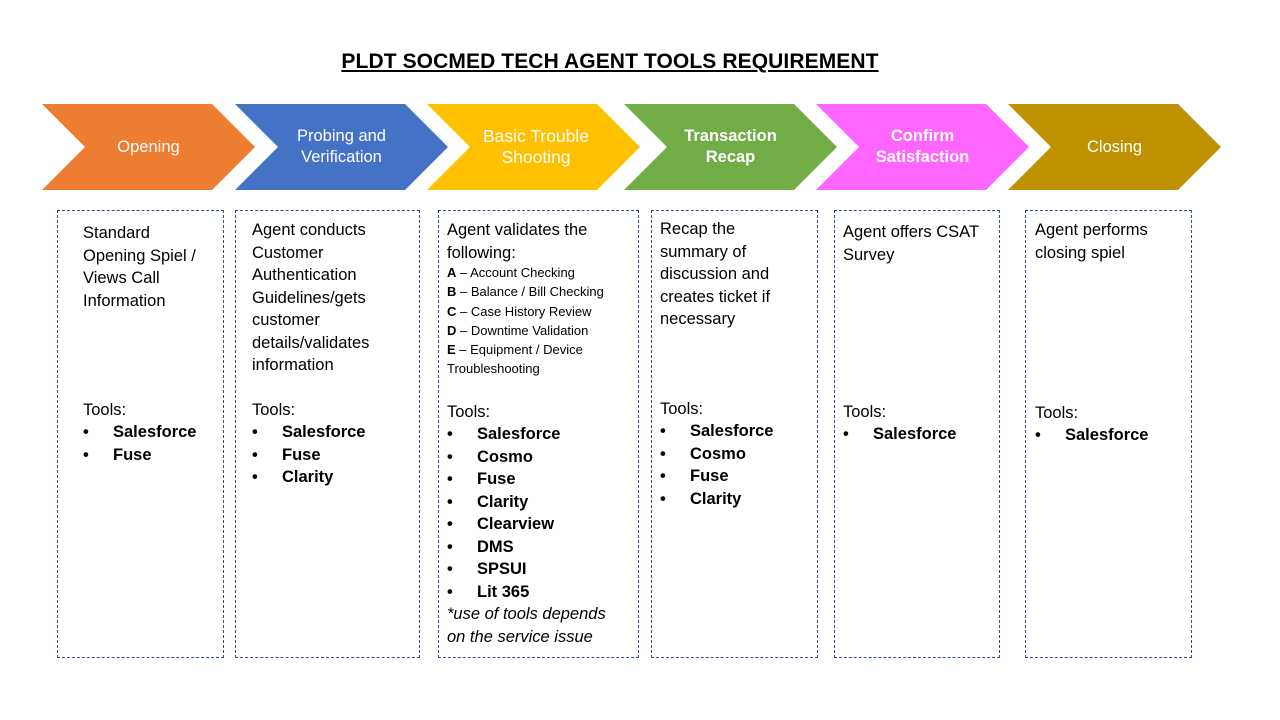 This screenshot has width=1280, height=720. I want to click on tool-item: Lit 365, so click(503, 592).